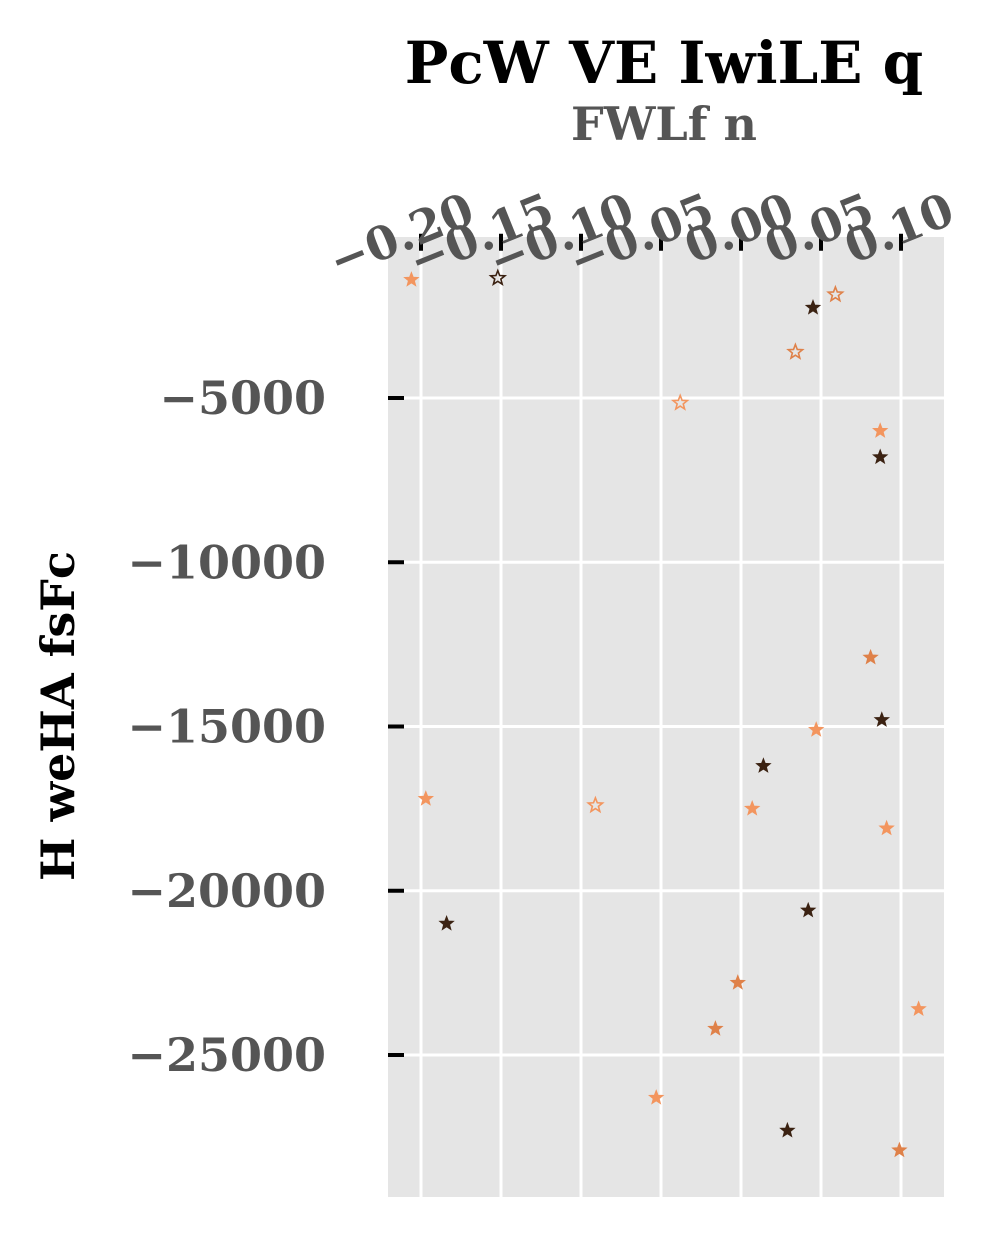 Image resolution: width=988 pixels, height=1235 pixels. What do you see at coordinates (226, 727) in the screenshot?
I see `y-tick-label: −15000` at bounding box center [226, 727].